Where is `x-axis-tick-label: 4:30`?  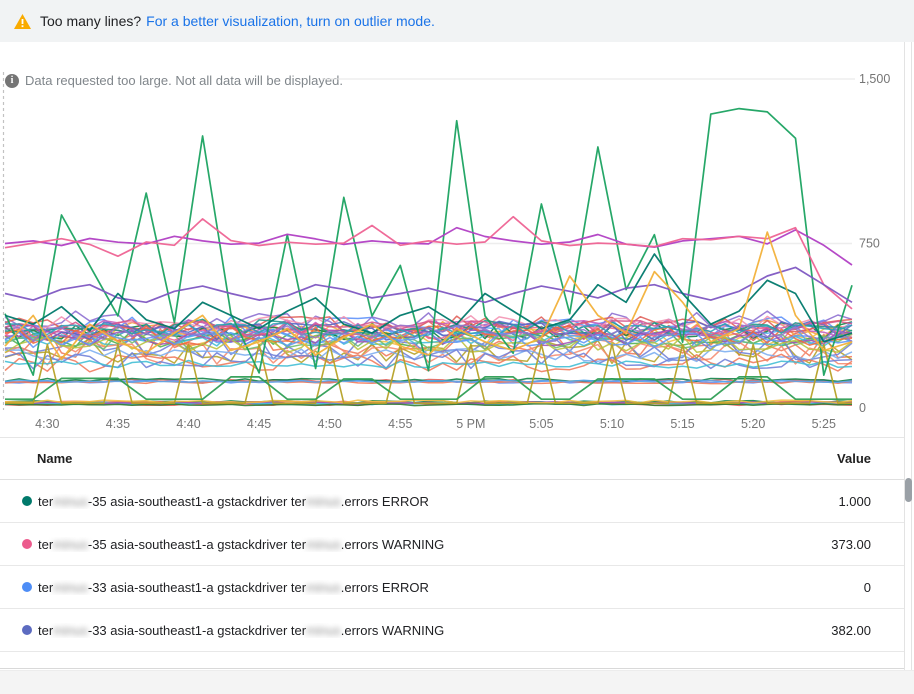 x-axis-tick-label: 4:30 is located at coordinates (47, 424).